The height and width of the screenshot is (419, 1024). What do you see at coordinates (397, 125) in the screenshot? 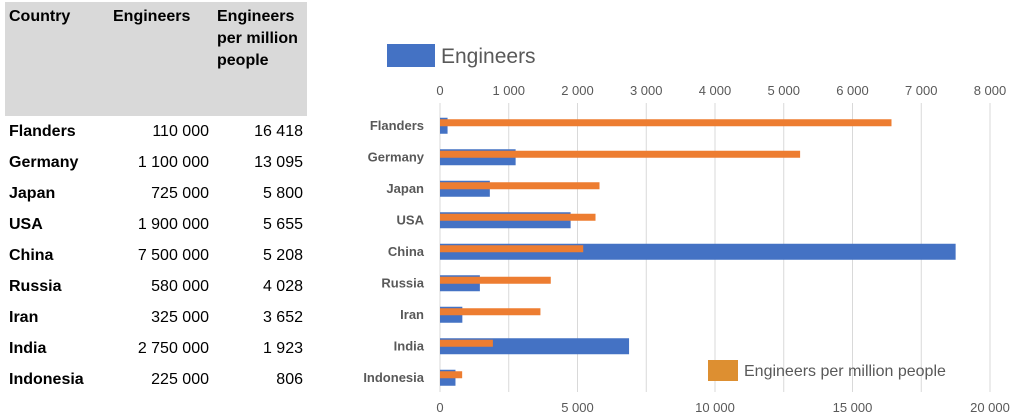
I see `category-label: Flanders` at bounding box center [397, 125].